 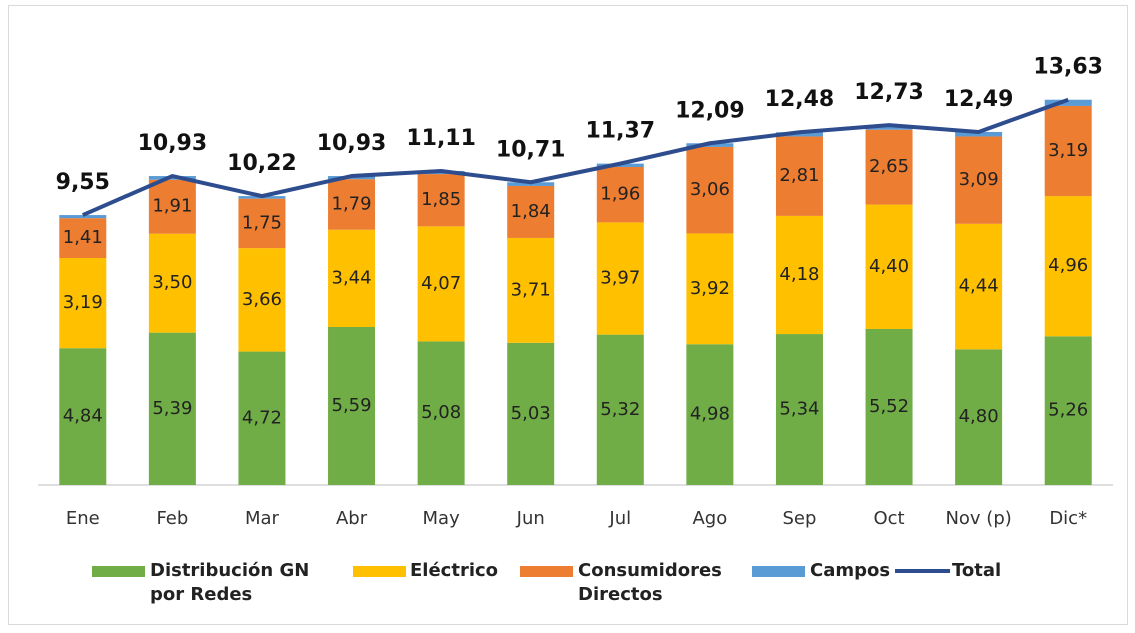 What do you see at coordinates (230, 582) in the screenshot?
I see `legend-label: Distribución GN por Redes` at bounding box center [230, 582].